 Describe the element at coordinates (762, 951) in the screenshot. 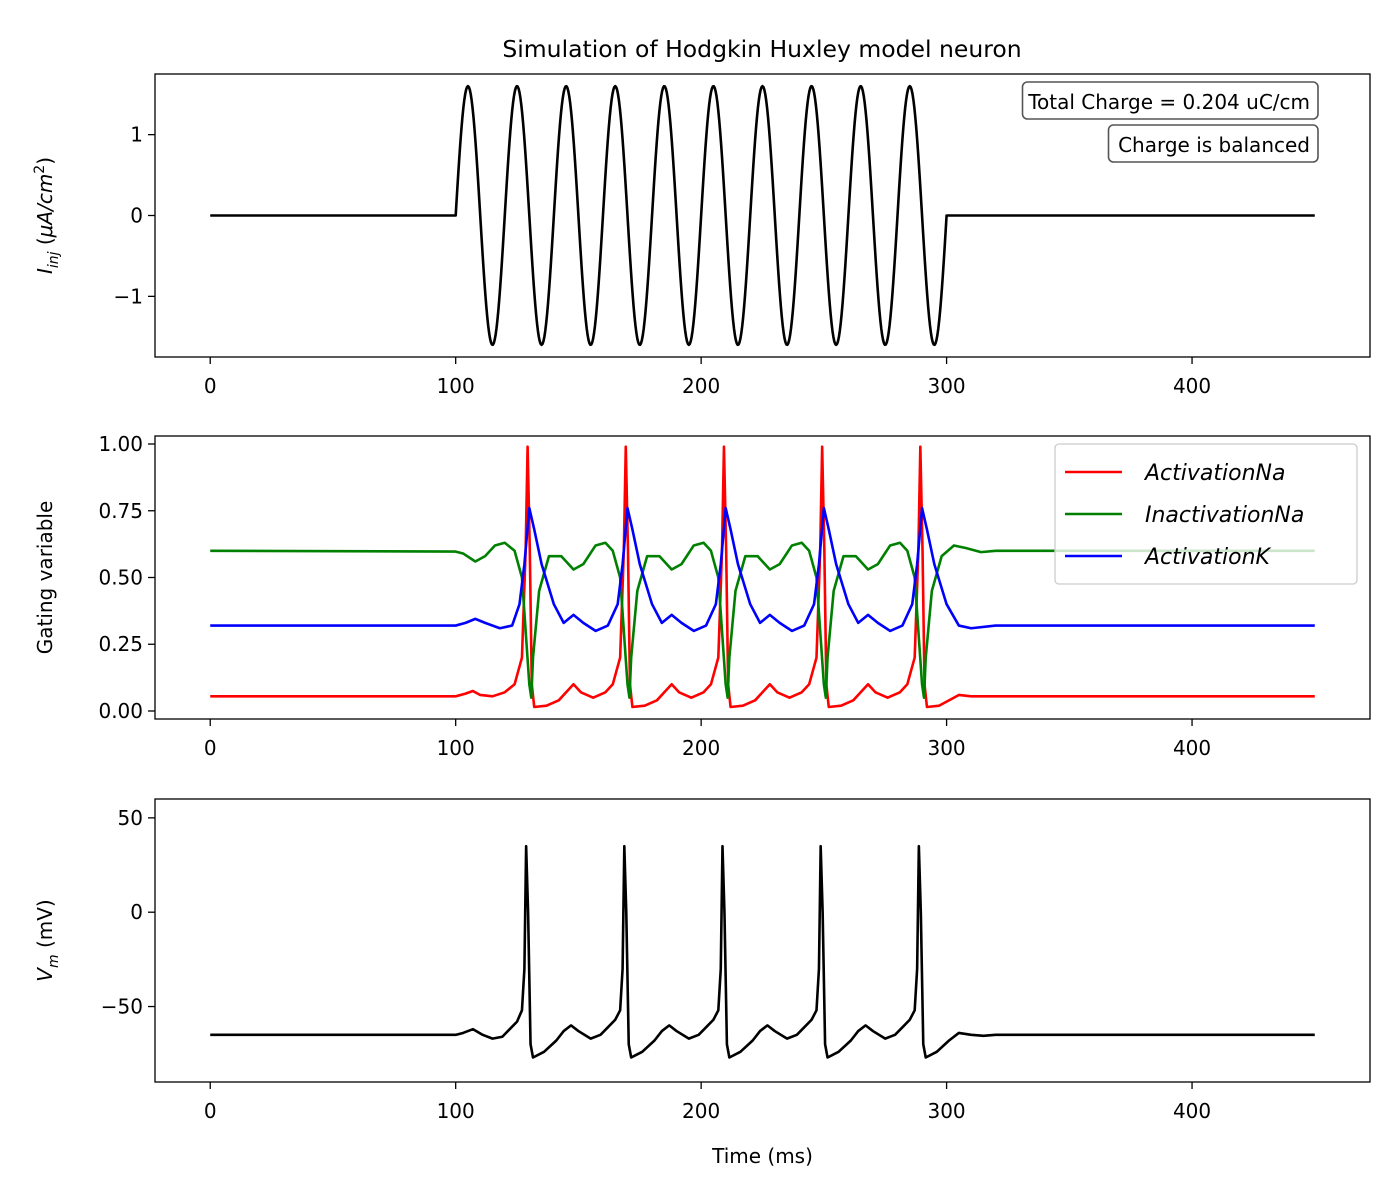

I see `series-line` at that location.